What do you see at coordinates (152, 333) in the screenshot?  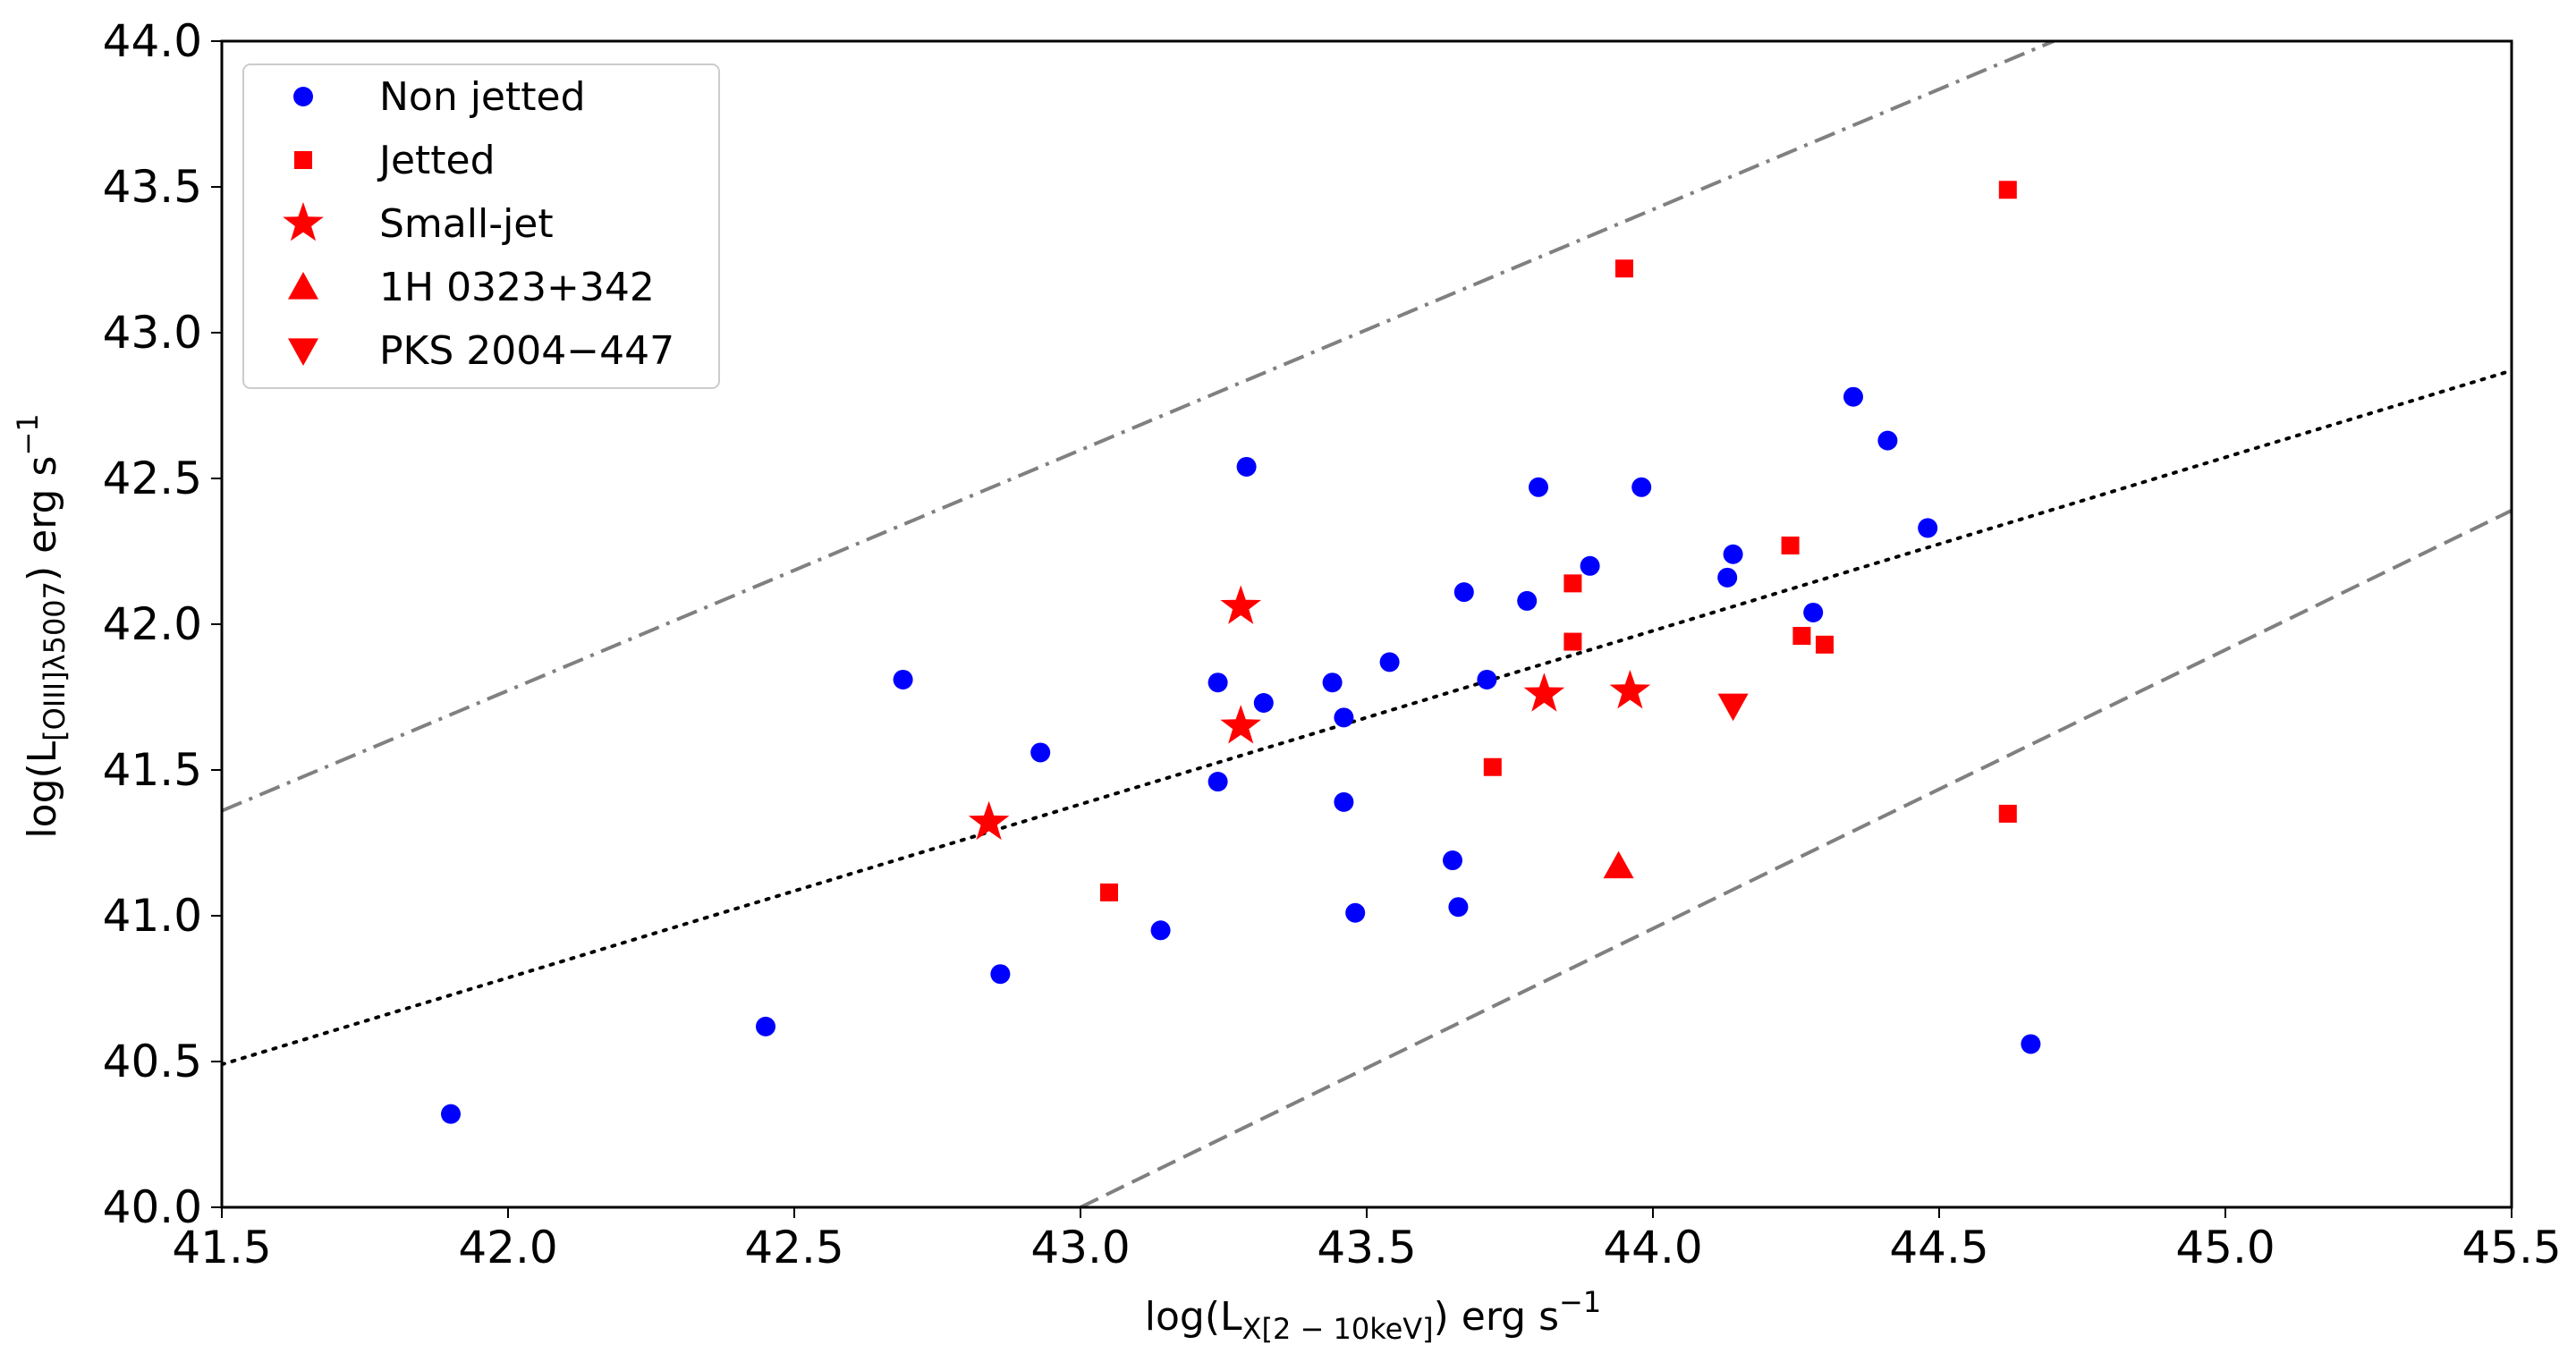 I see `y-tick-label: 43.0` at bounding box center [152, 333].